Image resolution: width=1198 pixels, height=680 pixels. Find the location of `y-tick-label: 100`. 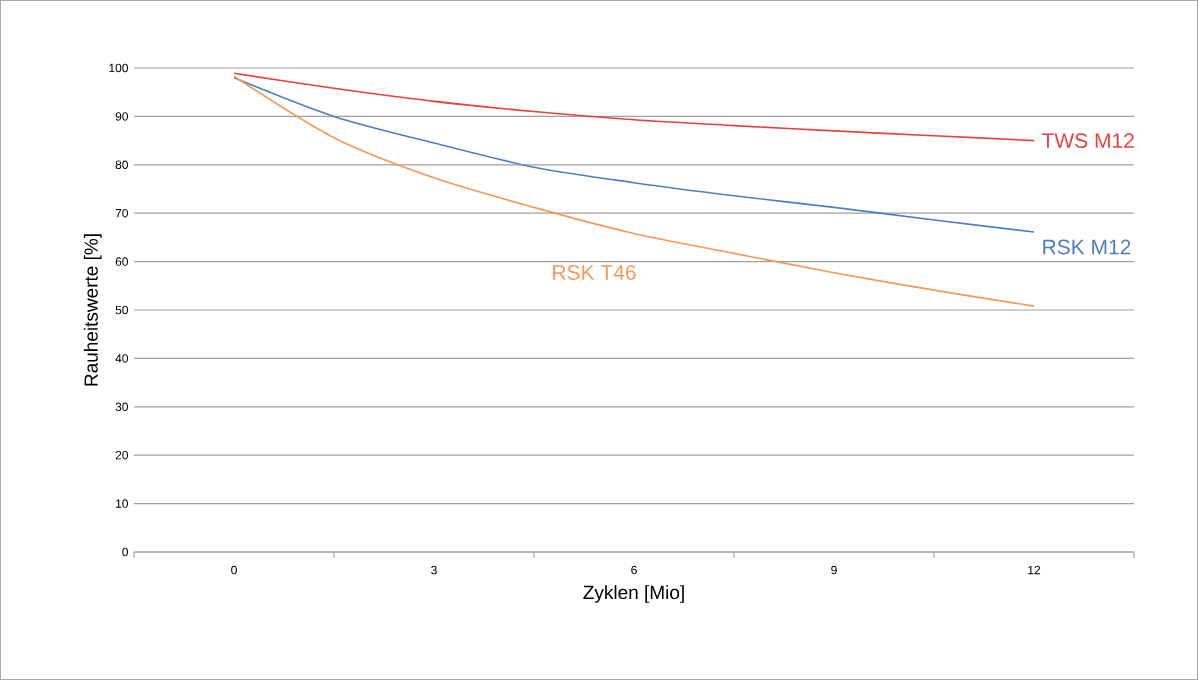

y-tick-label: 100 is located at coordinates (118, 68).